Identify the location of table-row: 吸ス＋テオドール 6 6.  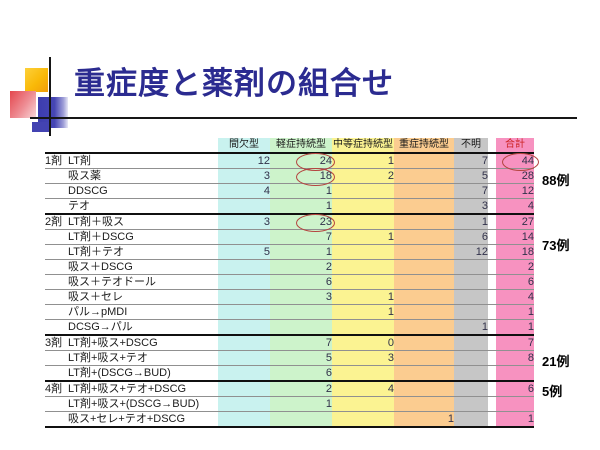
(289, 282).